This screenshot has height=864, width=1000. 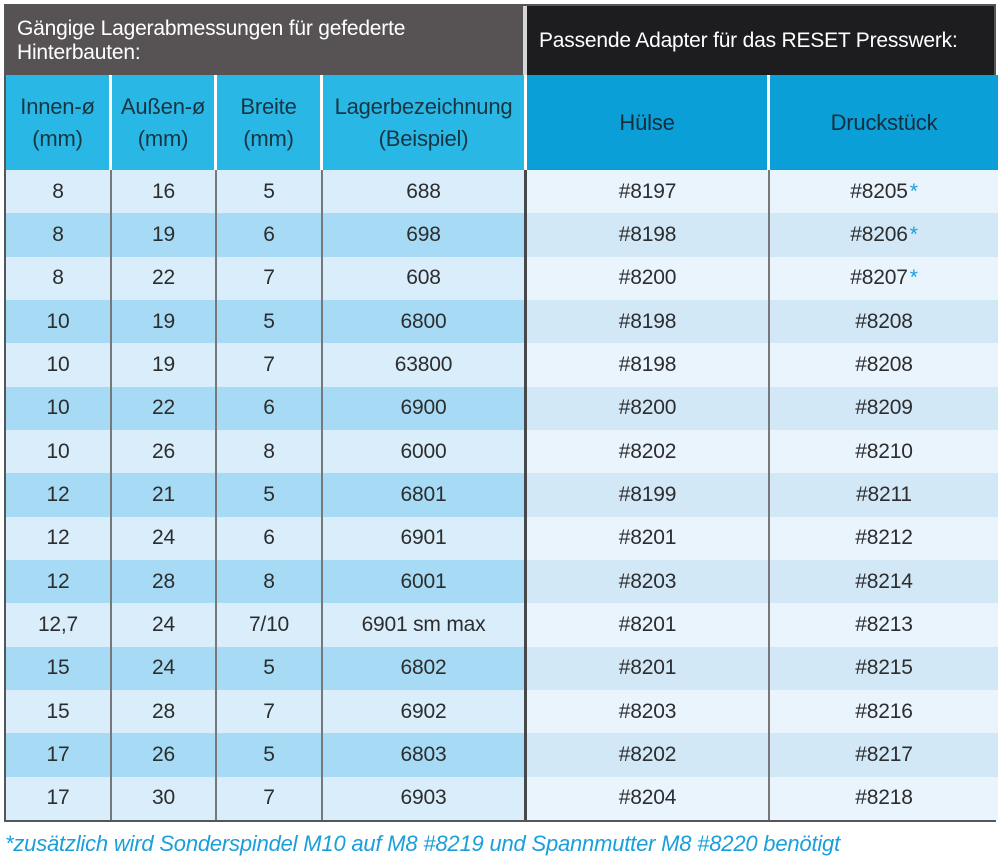 What do you see at coordinates (884, 798) in the screenshot?
I see `cell-druckstueck: #8218` at bounding box center [884, 798].